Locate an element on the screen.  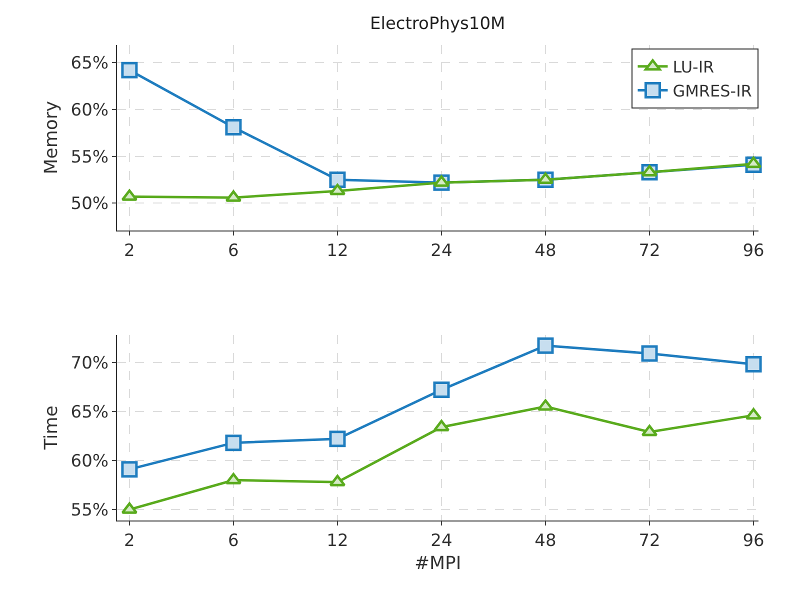
chart-title: ElectroPhys10M is located at coordinates (438, 24).